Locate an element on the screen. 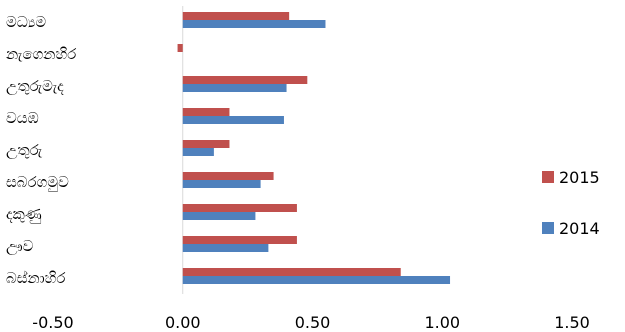 The width and height of the screenshot is (625, 332). x-tick-labels: -0.50 0.00 0.50 1.00 1.50 is located at coordinates (311, 322).